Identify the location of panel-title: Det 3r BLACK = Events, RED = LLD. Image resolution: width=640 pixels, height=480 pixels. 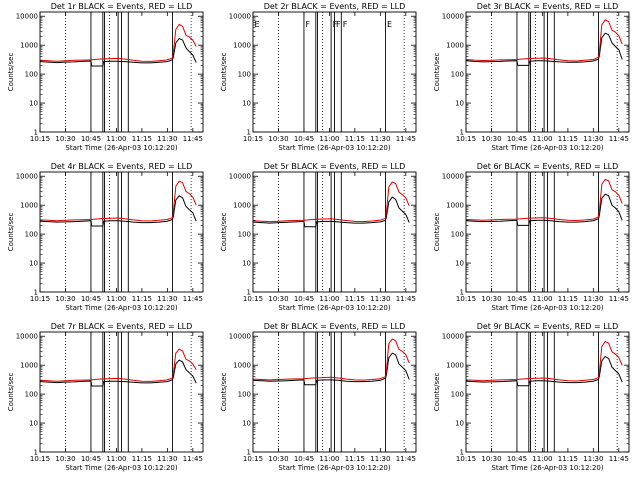
(548, 6).